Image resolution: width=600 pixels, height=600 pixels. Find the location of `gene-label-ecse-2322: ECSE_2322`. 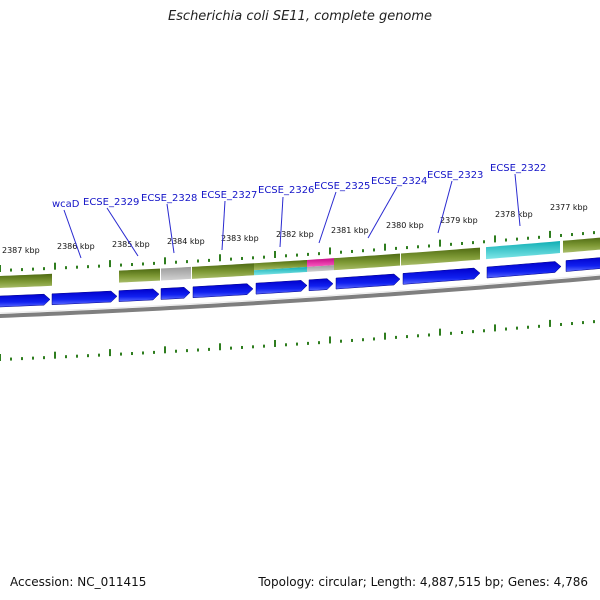

gene-label-ecse-2322: ECSE_2322 is located at coordinates (518, 168).